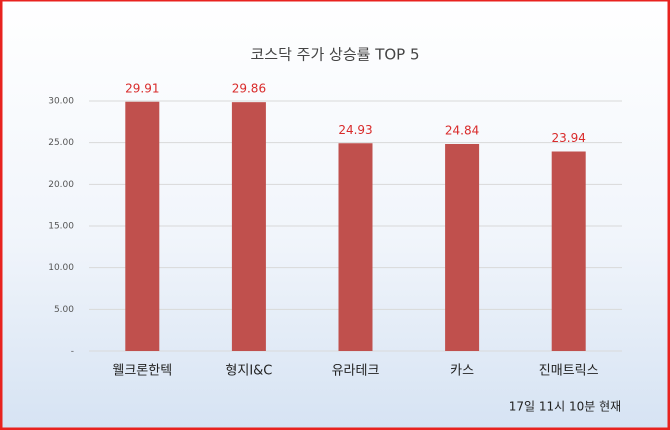 The height and width of the screenshot is (430, 670). Describe the element at coordinates (64, 310) in the screenshot. I see `y-tick-label: 5.00` at that location.